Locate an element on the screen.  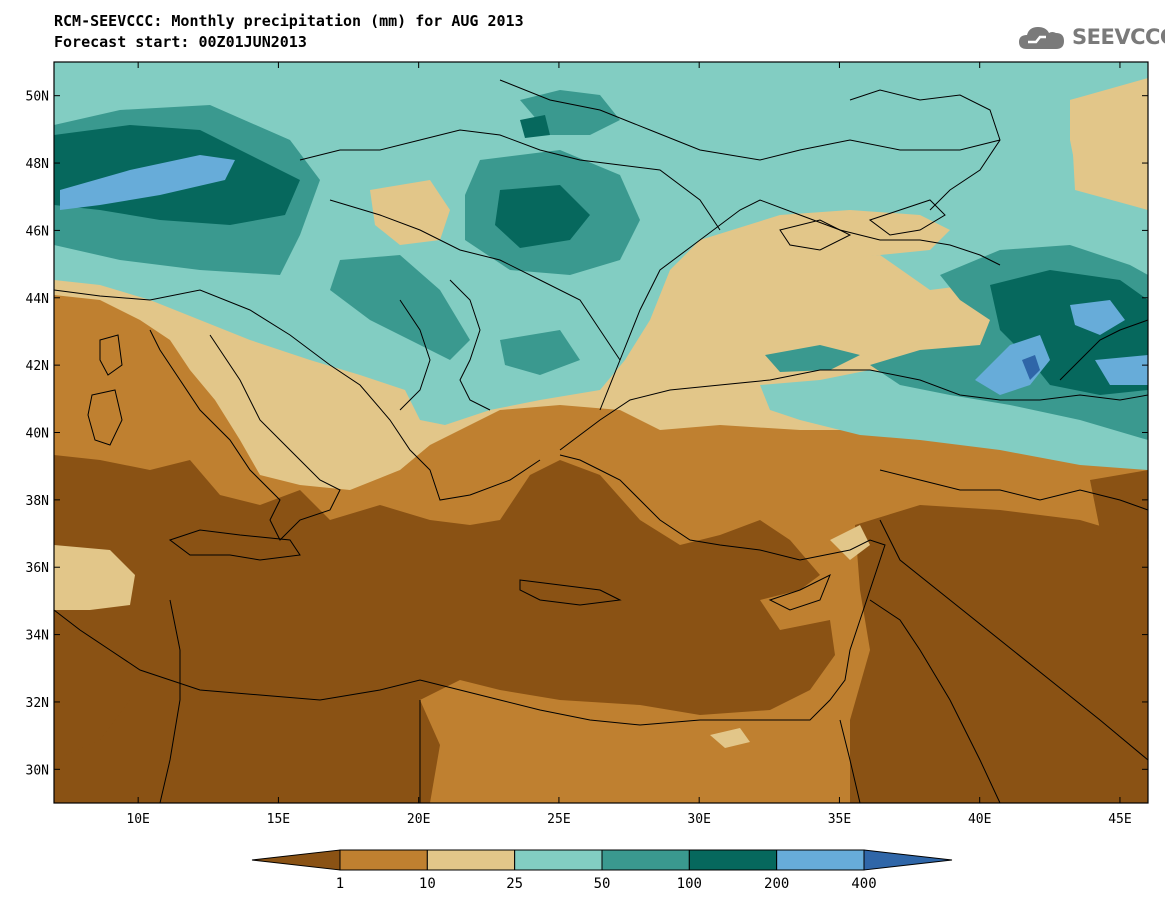
coastline-crete is located at coordinates (570, 592).